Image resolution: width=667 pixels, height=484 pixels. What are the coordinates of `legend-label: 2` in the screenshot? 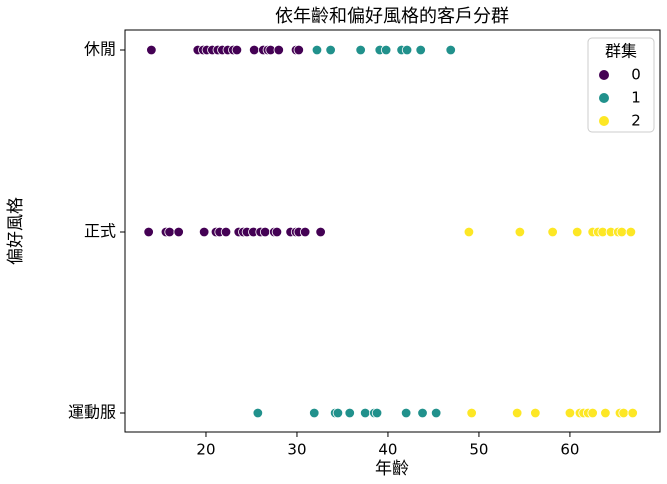 It's located at (636, 121).